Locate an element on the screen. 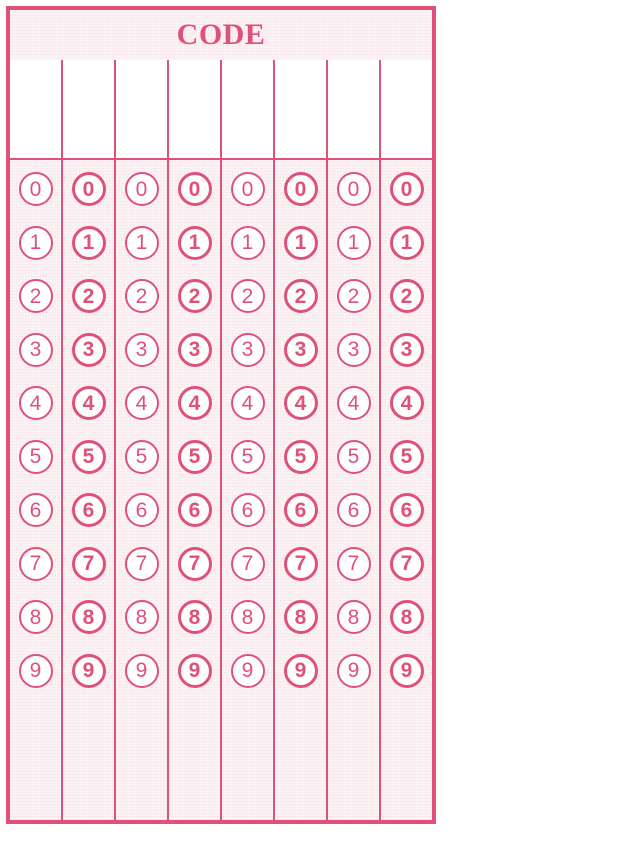 The width and height of the screenshot is (628, 843). code-column-4: 0 1 2 3 4 5 6 7 8 9 is located at coordinates (195, 440).